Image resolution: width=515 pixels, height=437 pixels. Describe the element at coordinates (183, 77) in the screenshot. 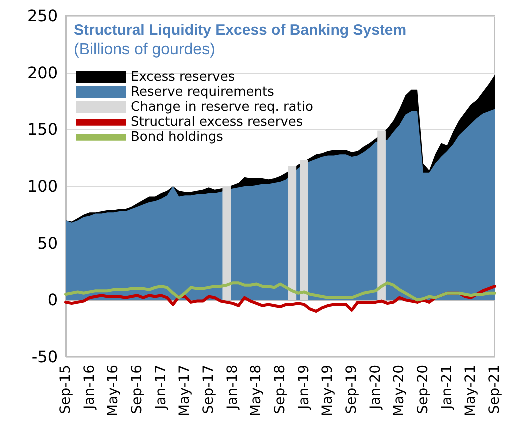

I see `legend-label: Excess reserves` at that location.